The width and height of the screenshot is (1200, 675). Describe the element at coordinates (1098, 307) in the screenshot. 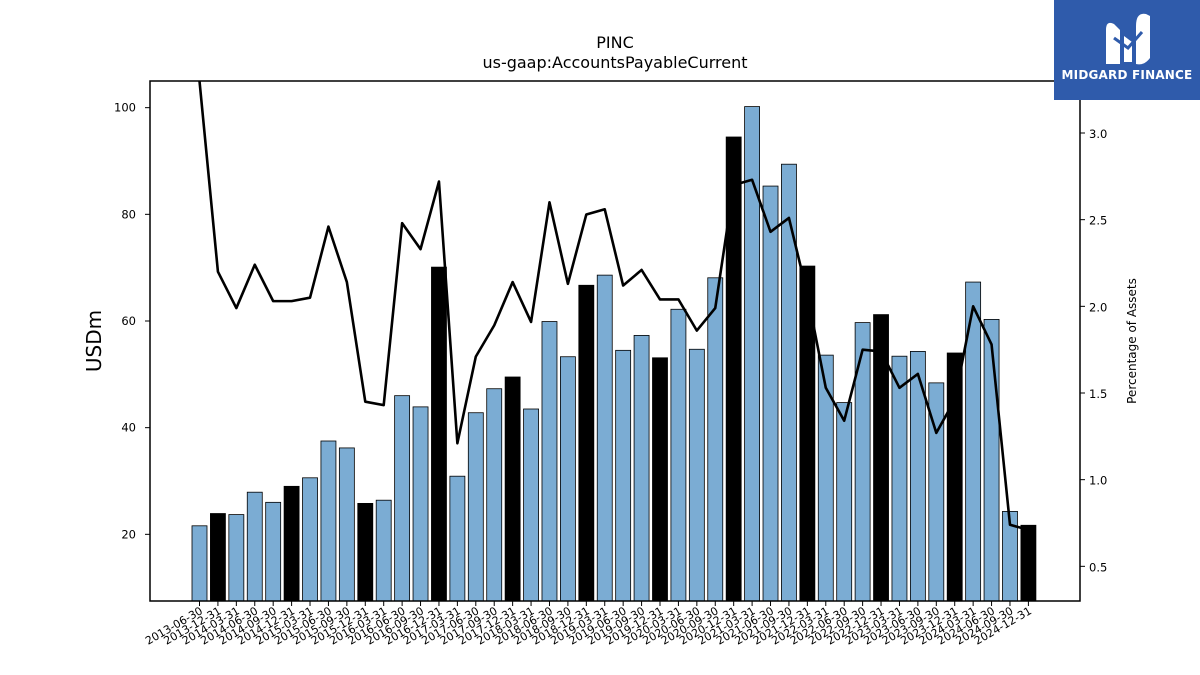

I see `y2-tick-label: 2.0` at that location.